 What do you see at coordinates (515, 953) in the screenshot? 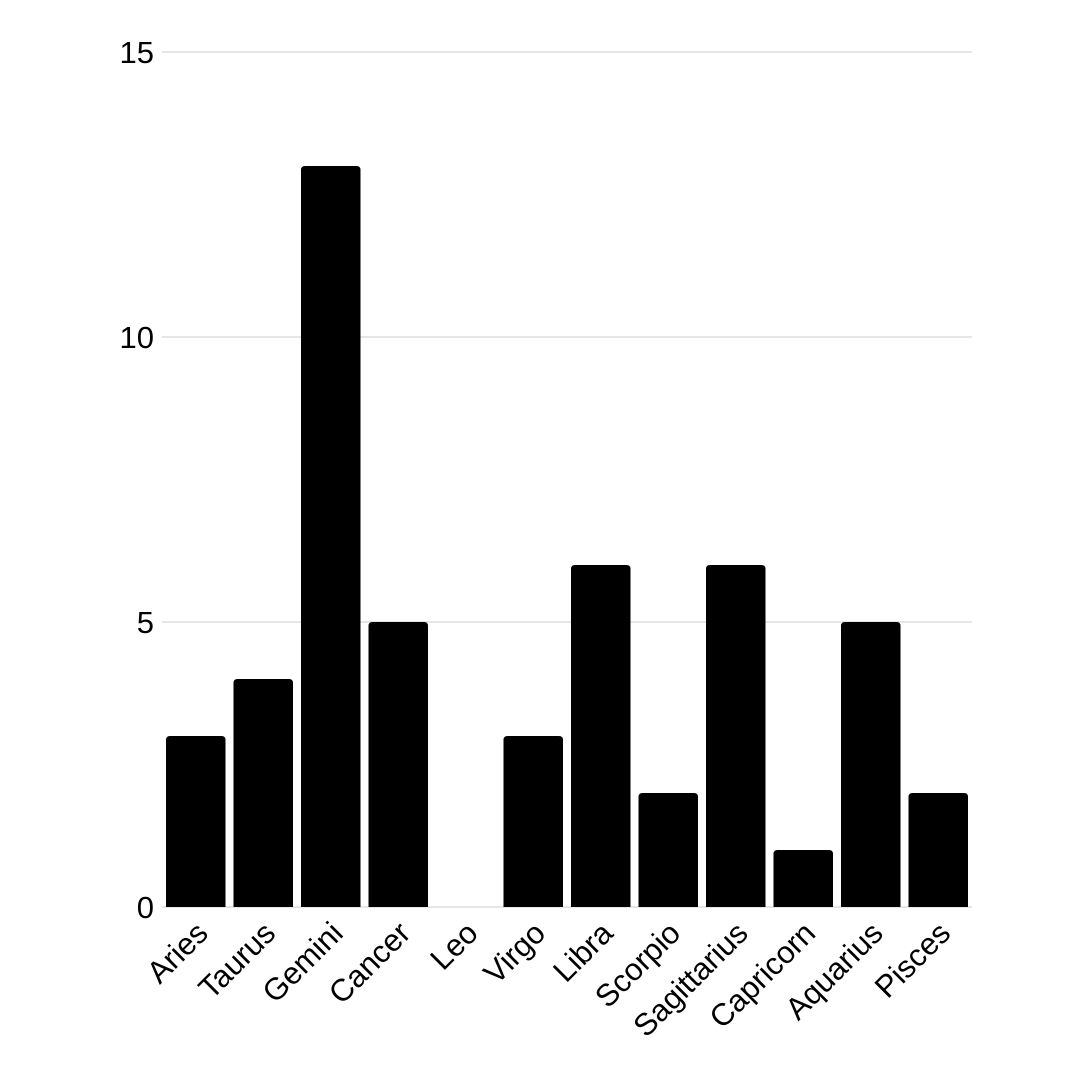
I see `x-tick-label: Virgo` at bounding box center [515, 953].